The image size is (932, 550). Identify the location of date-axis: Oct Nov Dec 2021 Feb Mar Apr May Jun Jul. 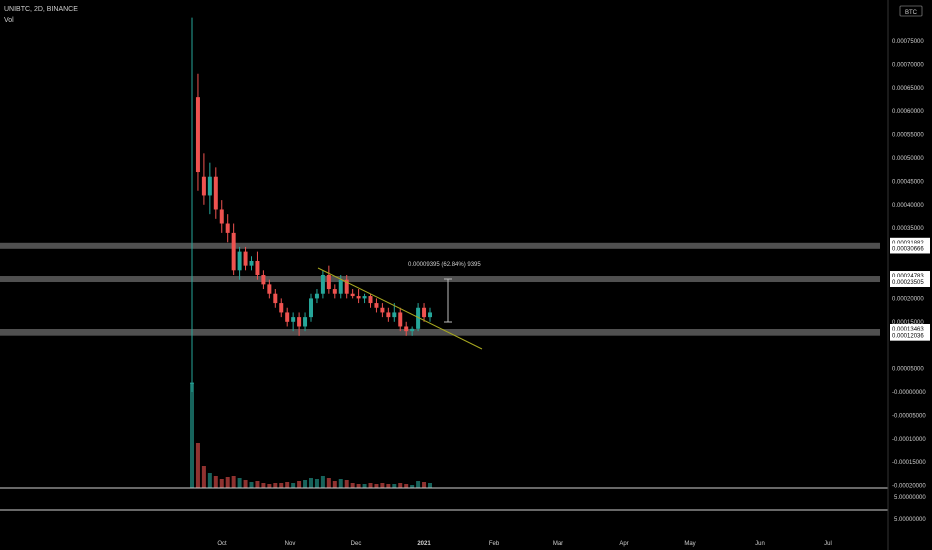
(524, 544).